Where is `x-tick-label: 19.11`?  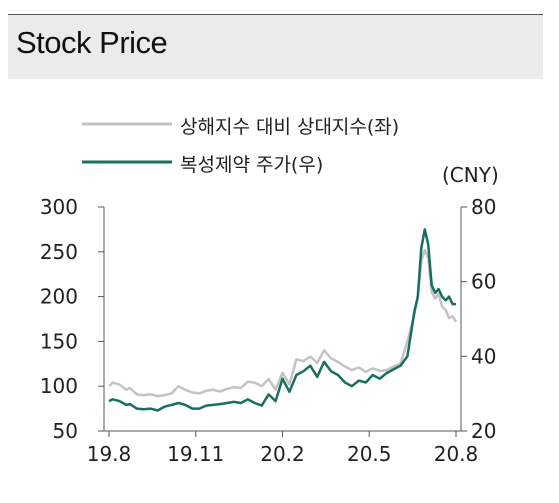
x-tick-label: 19.11 is located at coordinates (195, 454).